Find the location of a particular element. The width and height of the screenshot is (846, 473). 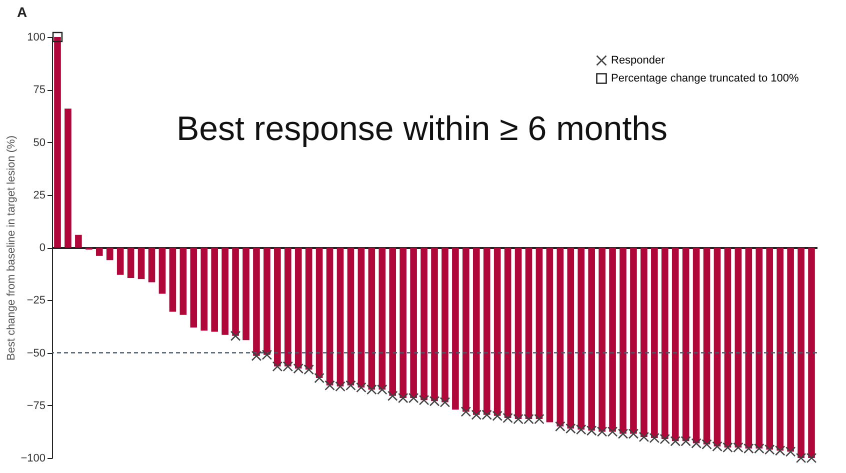

legend-label: Percentage change truncated to 100% is located at coordinates (705, 78).